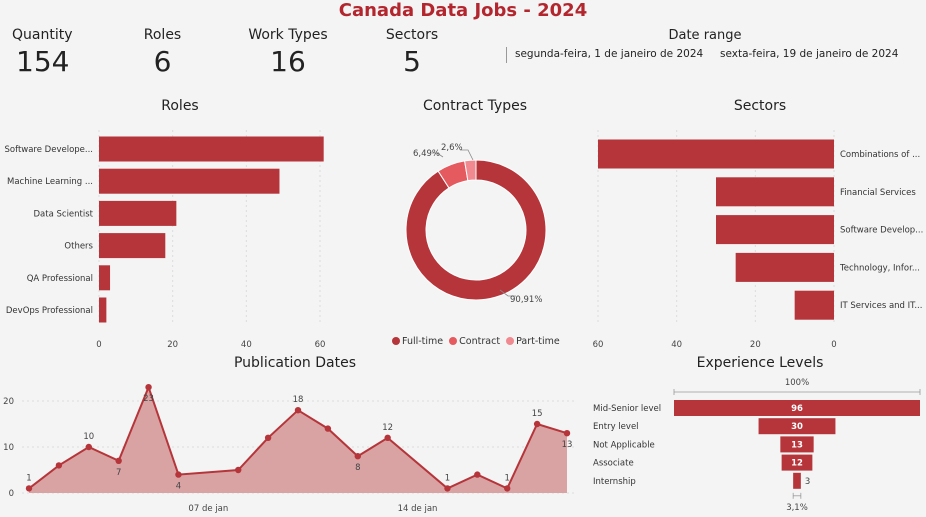 The image size is (926, 517). What do you see at coordinates (614, 482) in the screenshot?
I see `category-label: Internship` at bounding box center [614, 482].